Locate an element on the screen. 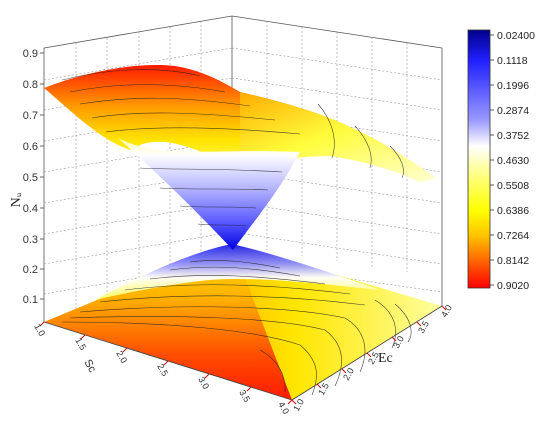 This screenshot has height=422, width=550. floor-top-region is located at coordinates (237, 272).